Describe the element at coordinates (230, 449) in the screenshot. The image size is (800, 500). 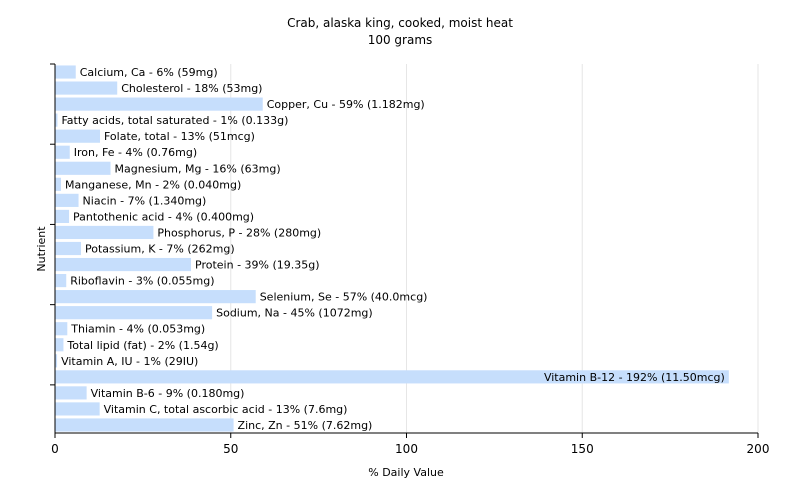
I see `x-tick-label: 50` at that location.